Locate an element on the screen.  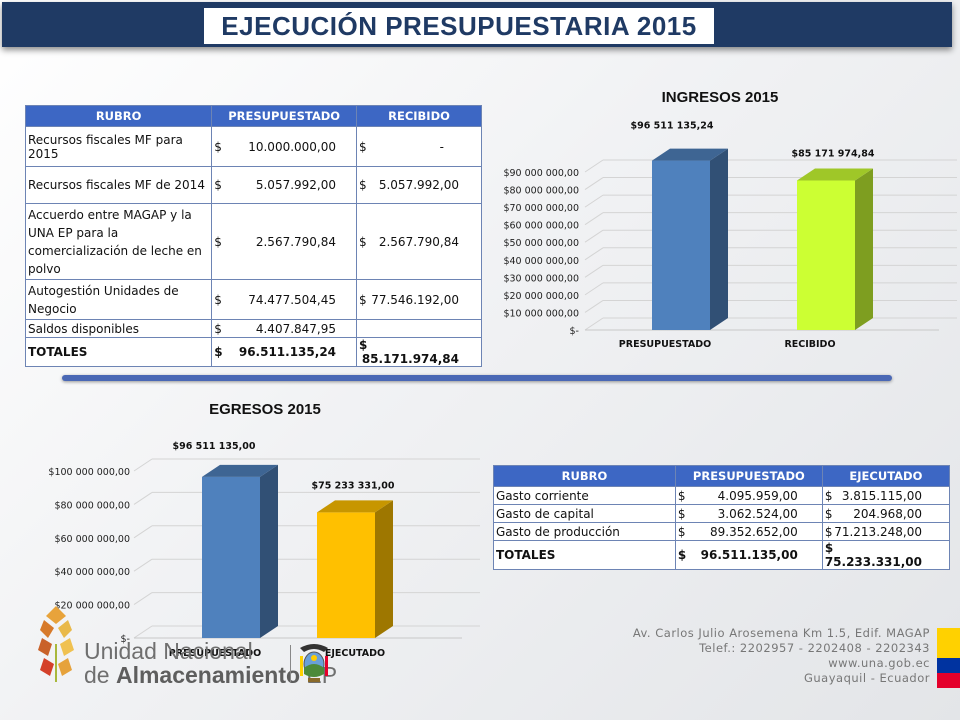
totals-row: TOTALES $96.511.135,00 $75.233.331,00 is located at coordinates (722, 555).